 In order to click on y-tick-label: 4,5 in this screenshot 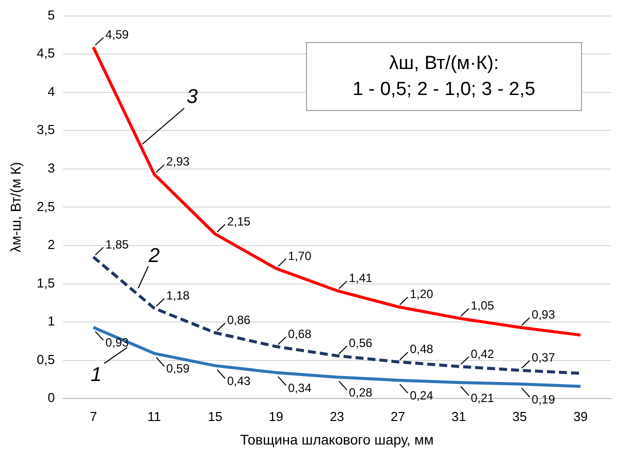, I will do `click(45, 53)`.